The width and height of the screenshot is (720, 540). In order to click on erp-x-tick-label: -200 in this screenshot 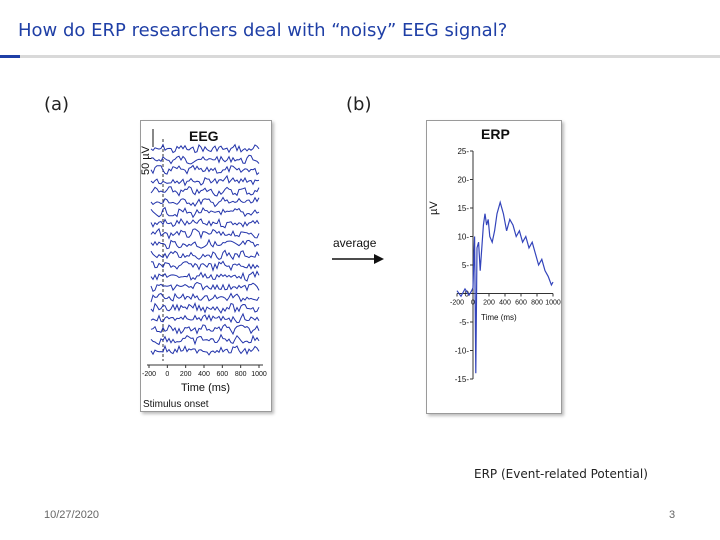, I will do `click(457, 303)`.